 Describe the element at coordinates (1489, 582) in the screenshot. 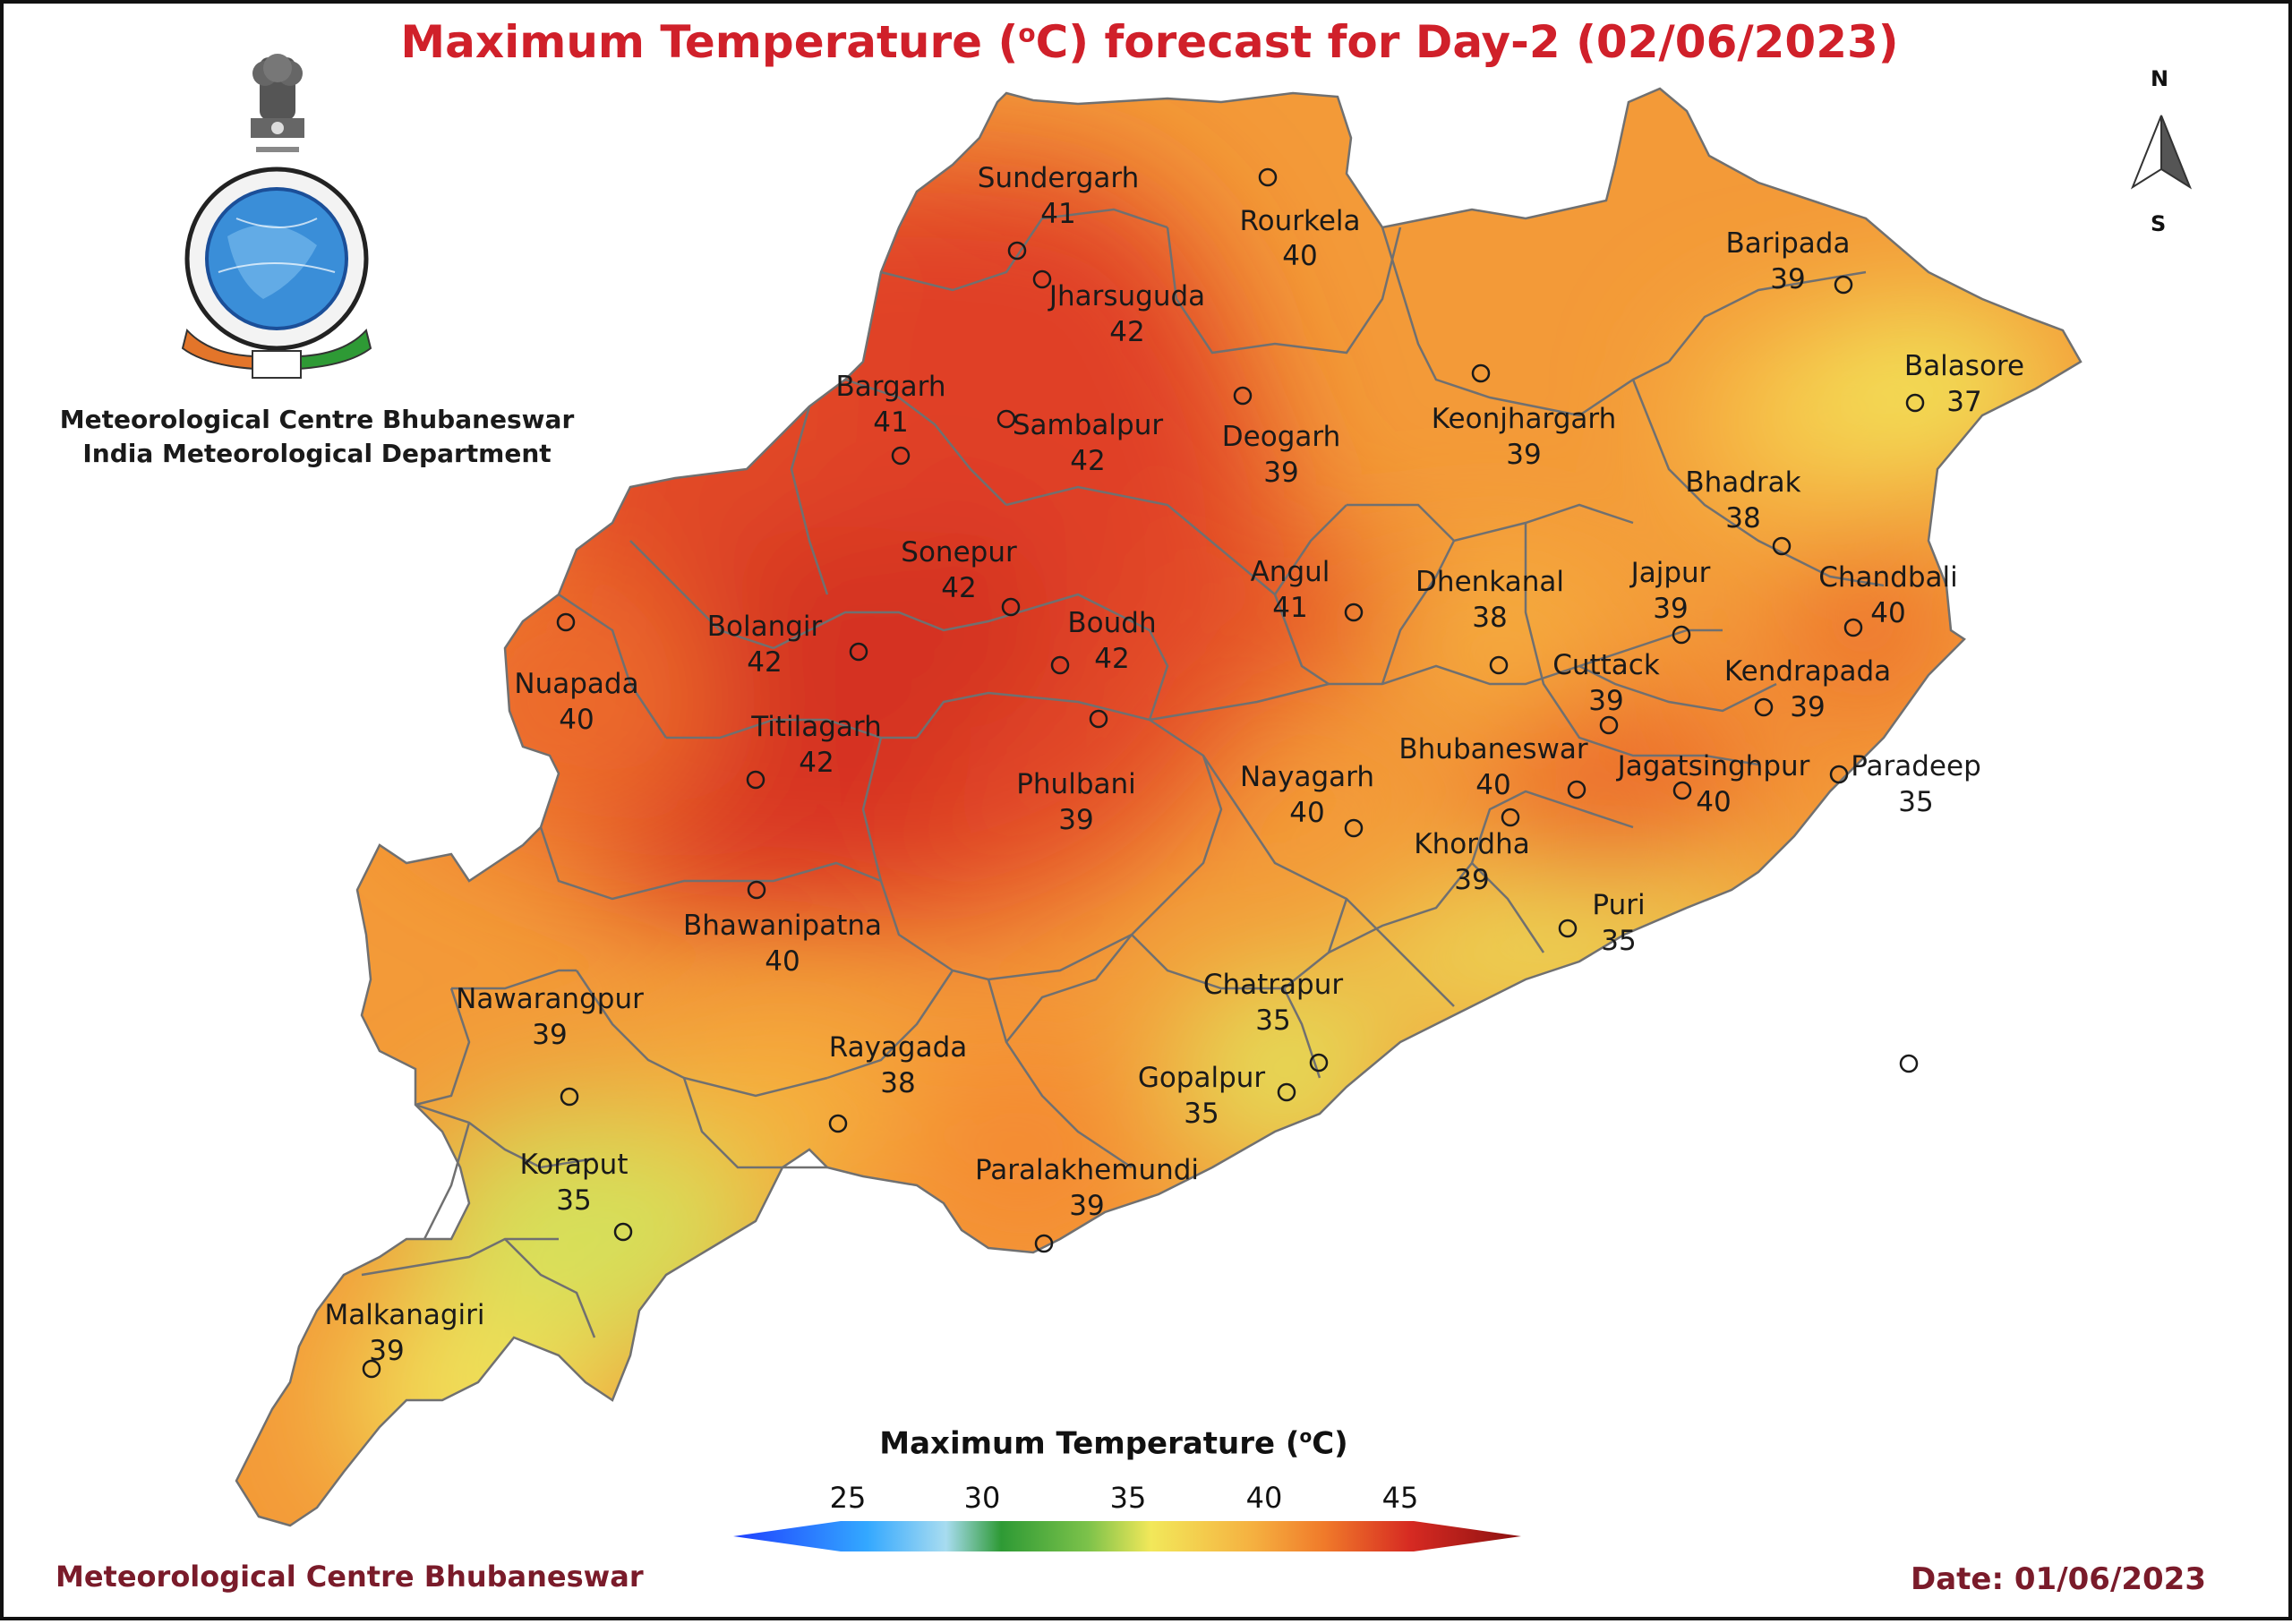

I see `station-name-dhenkanal: Dhenkanal` at that location.